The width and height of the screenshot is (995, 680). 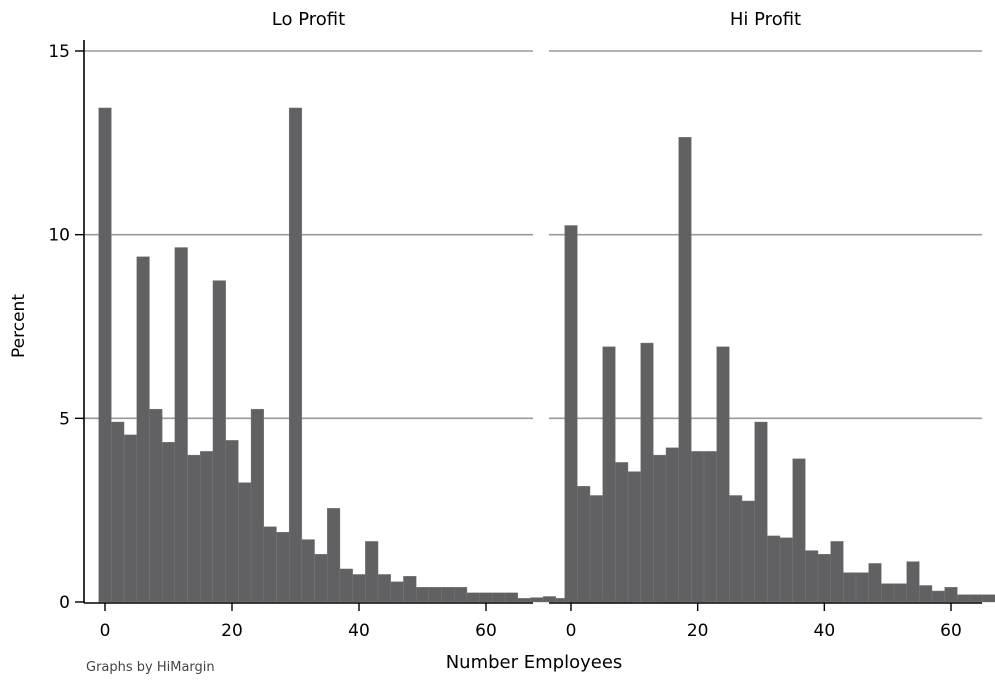 What do you see at coordinates (486, 631) in the screenshot?
I see `x-tick-label-lo-60: 60` at bounding box center [486, 631].